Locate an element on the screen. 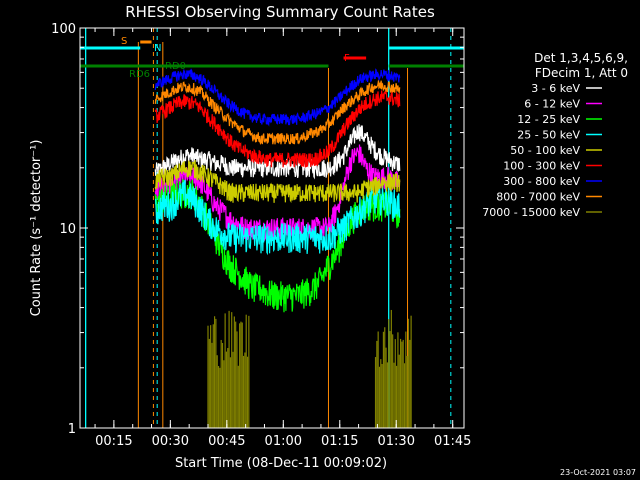 This screenshot has height=480, width=640. x-tick-label: 00:15 is located at coordinates (113, 441).